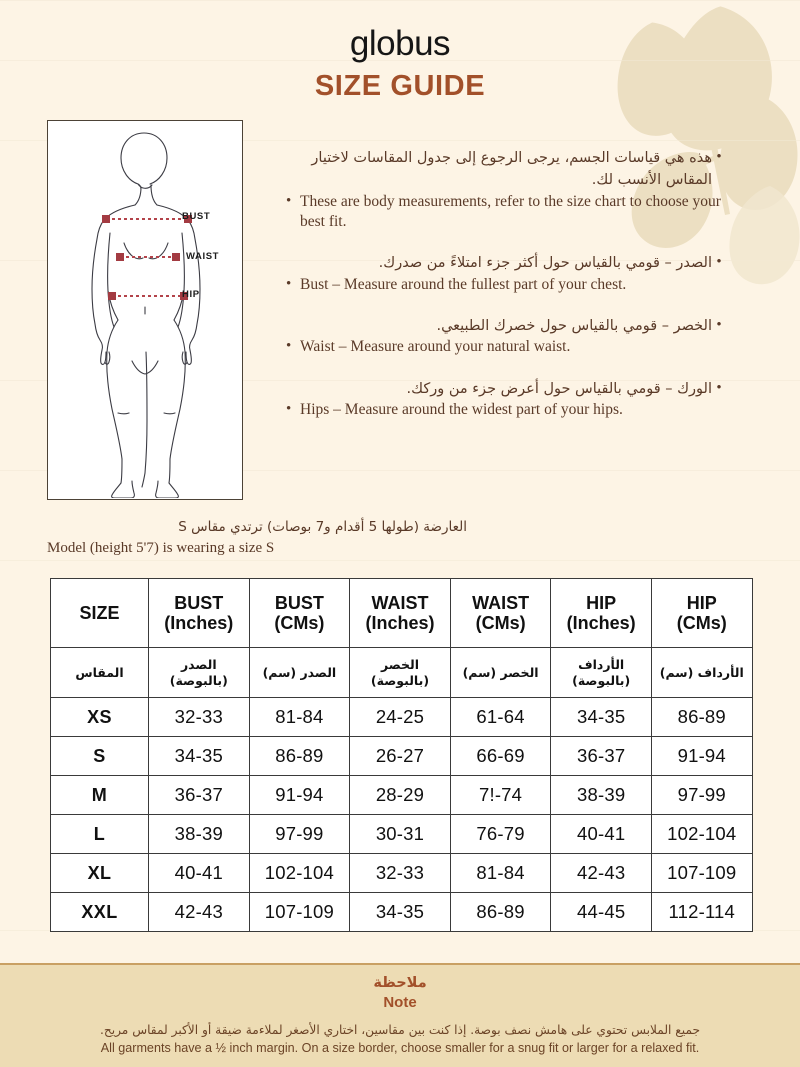  Describe the element at coordinates (191, 294) in the screenshot. I see `figure-label-hip: HIP` at that location.